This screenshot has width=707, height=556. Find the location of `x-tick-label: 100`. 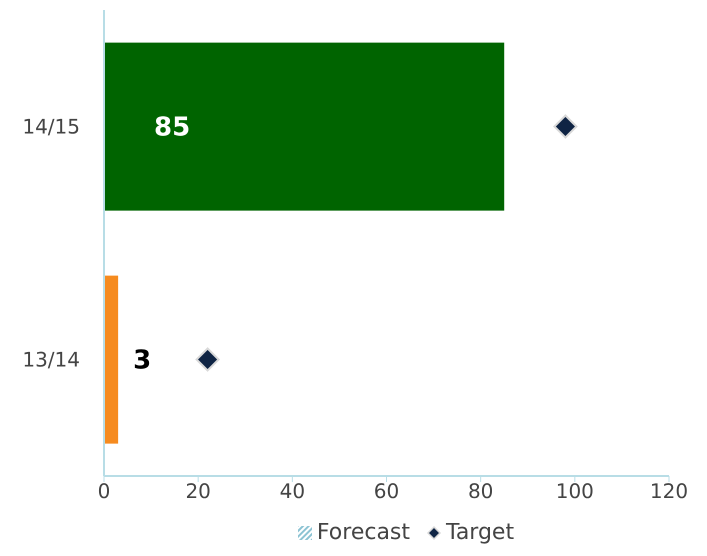

x-tick-label: 100 is located at coordinates (575, 491).